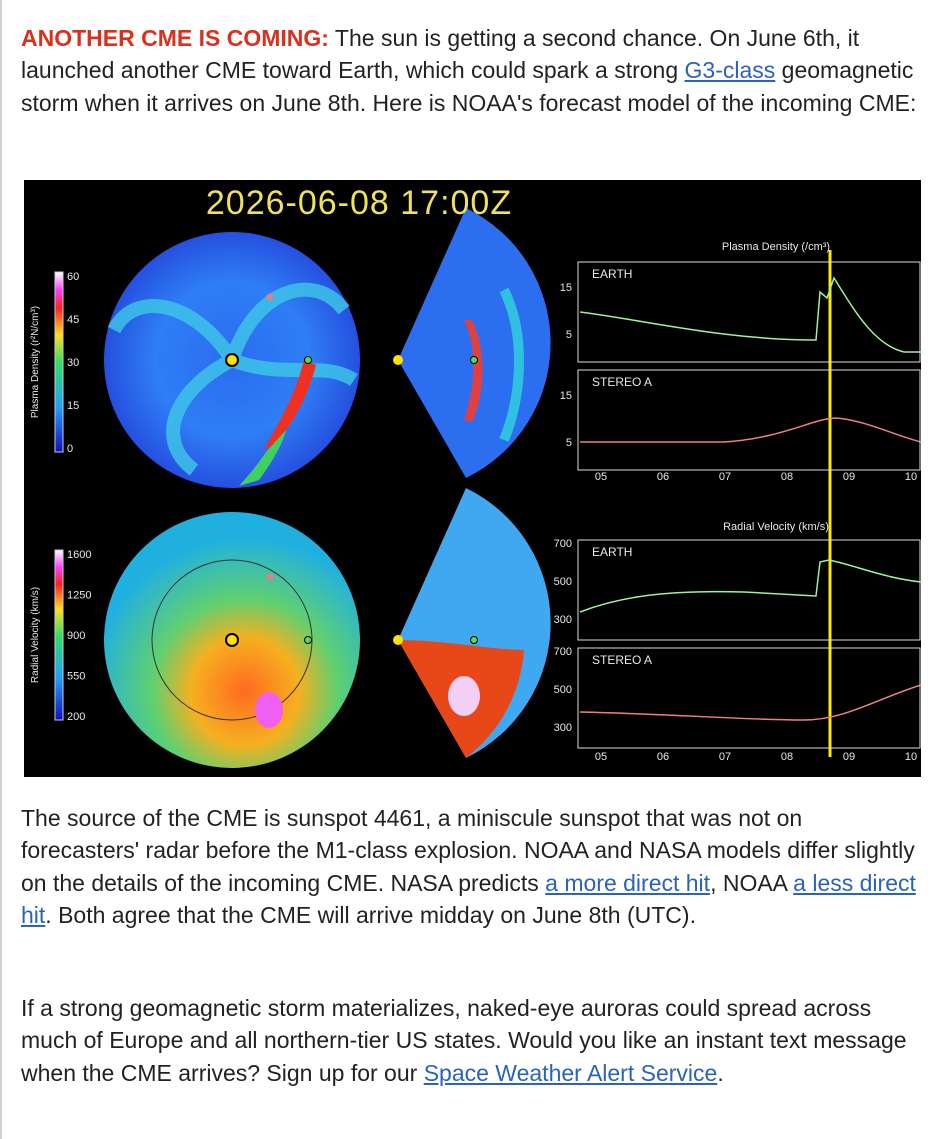  Describe the element at coordinates (473, 371) in the screenshot. I see `wedge-cme` at that location.